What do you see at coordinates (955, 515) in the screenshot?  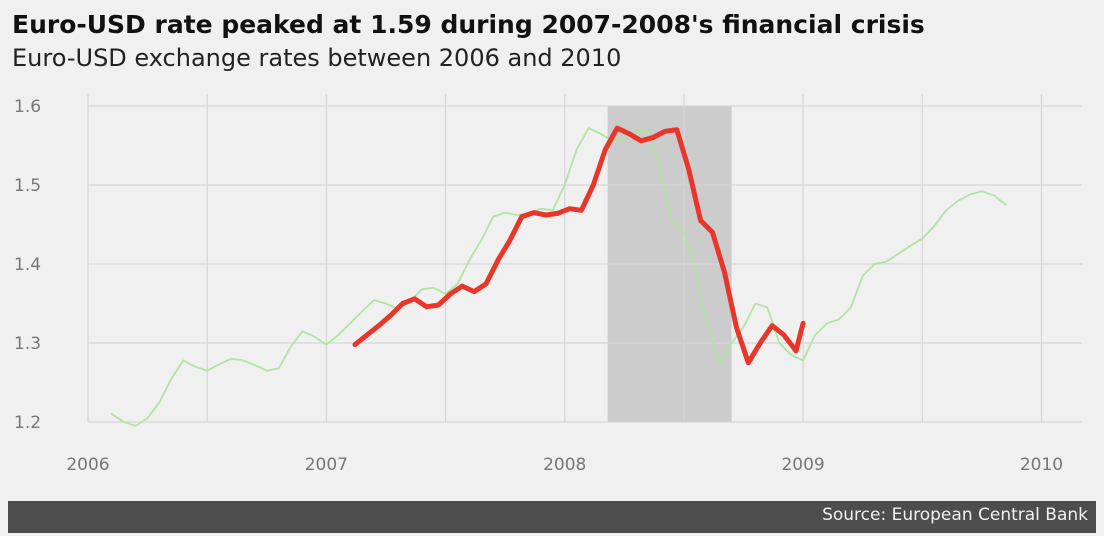 I see `source-label: Source: European Central Bank` at bounding box center [955, 515].